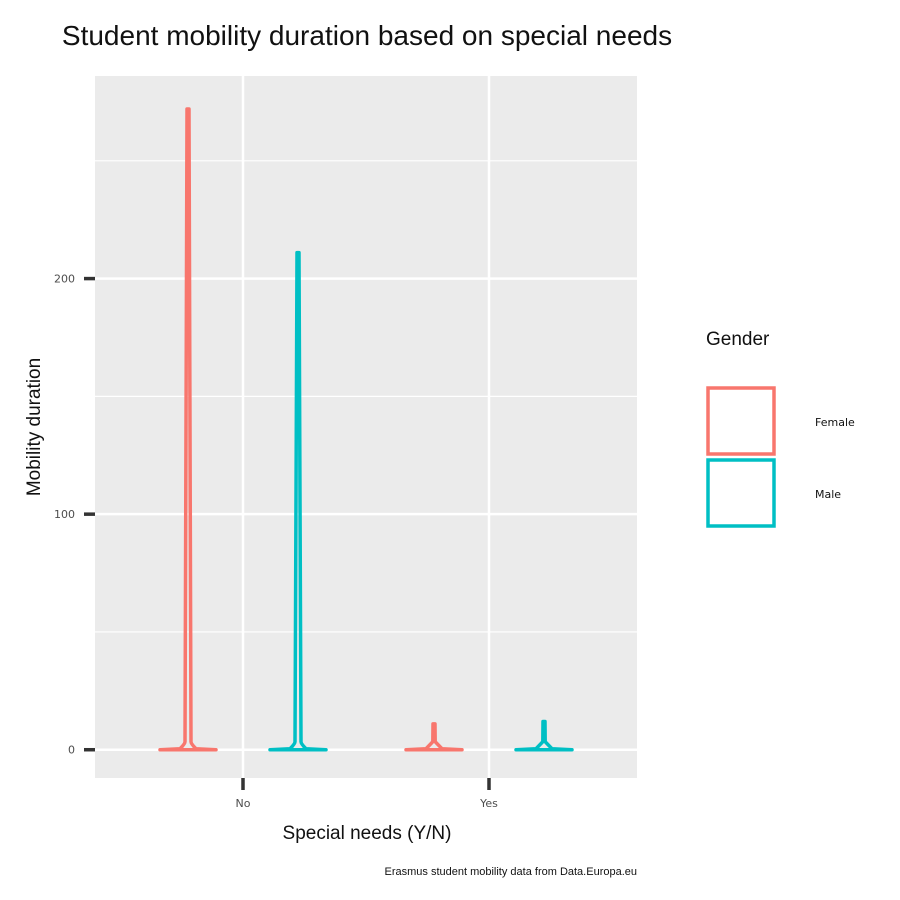  Describe the element at coordinates (741, 421) in the screenshot. I see `legend-key-female` at that location.